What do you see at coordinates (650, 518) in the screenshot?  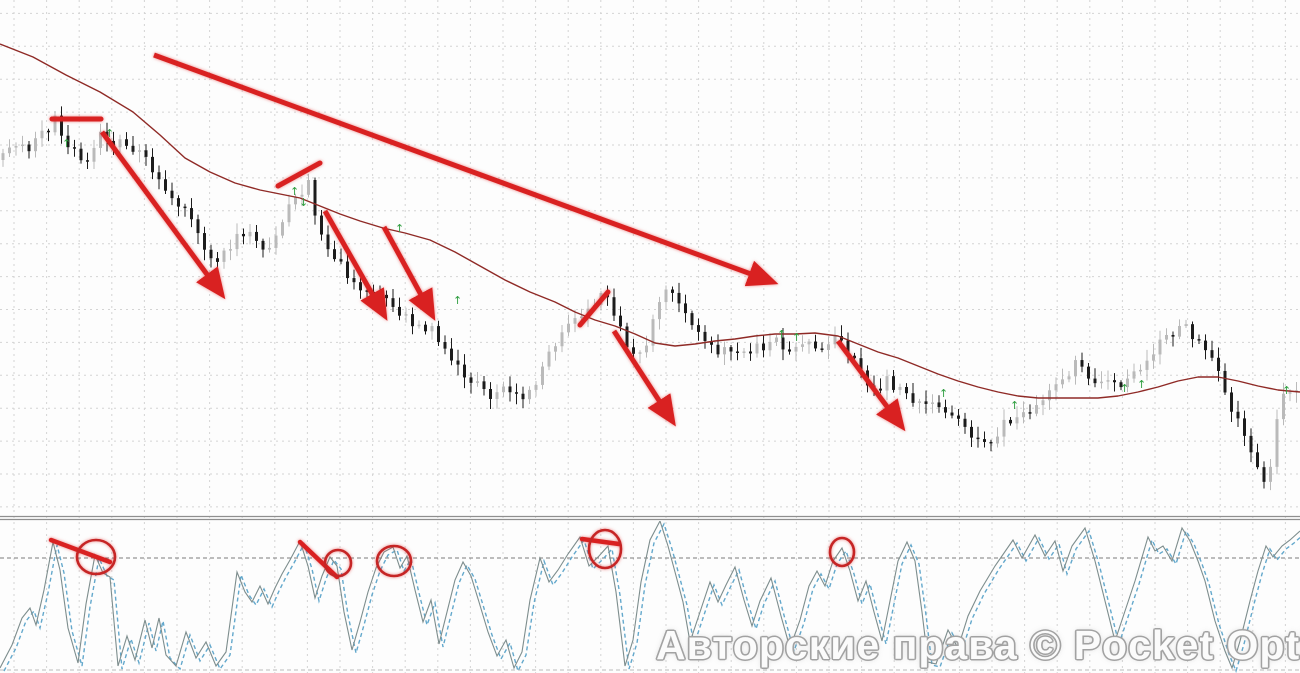 I see `panel-divider` at bounding box center [650, 518].